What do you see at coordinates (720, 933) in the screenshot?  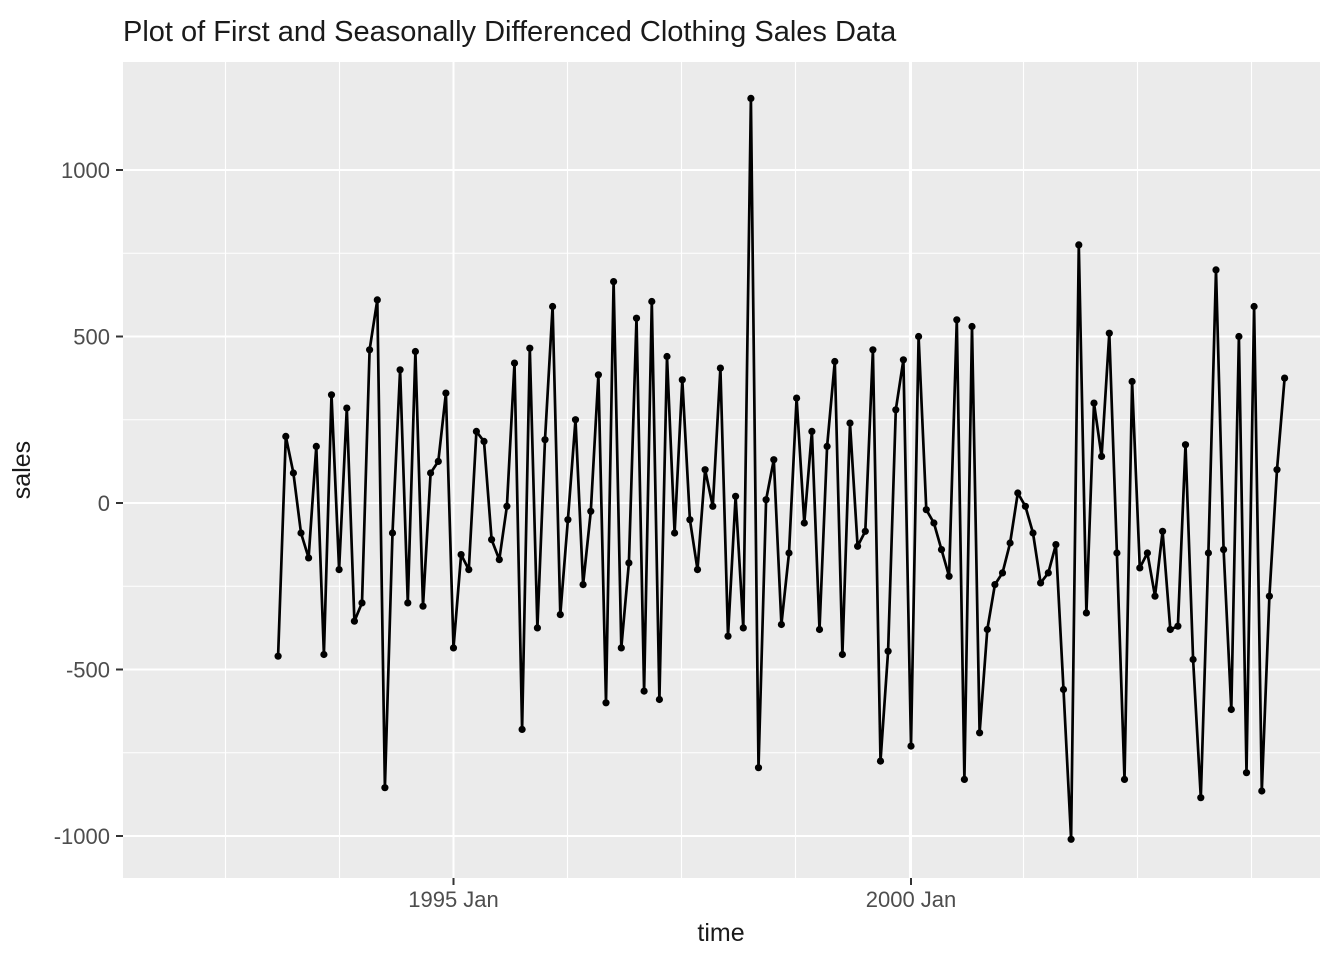 I see `x-axis-title: time` at bounding box center [720, 933].